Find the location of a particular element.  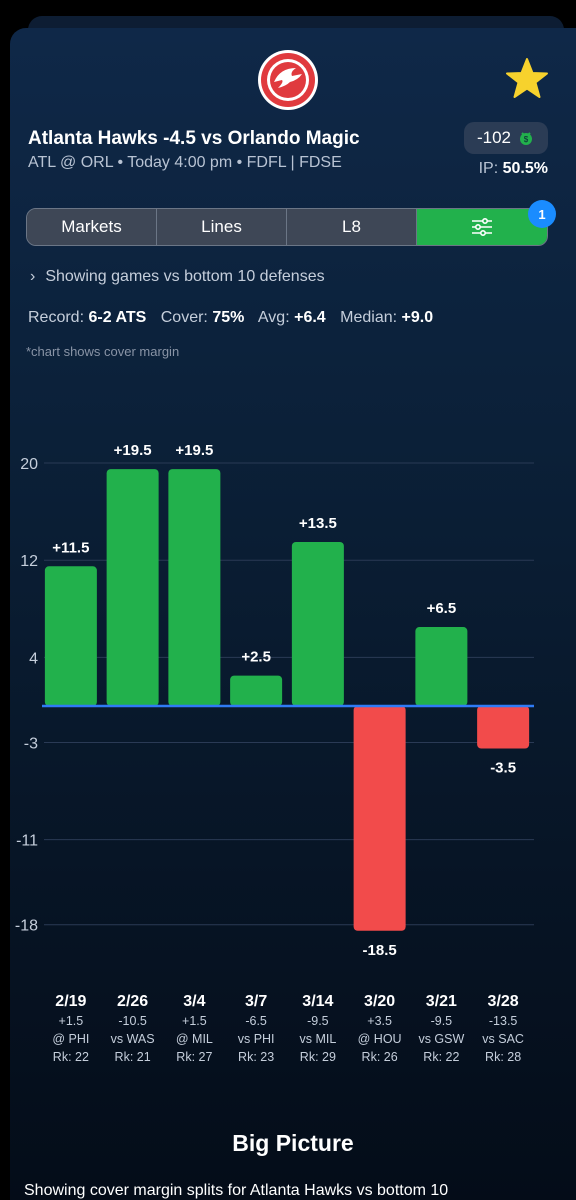

x-opponent-label: vs PHI is located at coordinates (256, 1039).